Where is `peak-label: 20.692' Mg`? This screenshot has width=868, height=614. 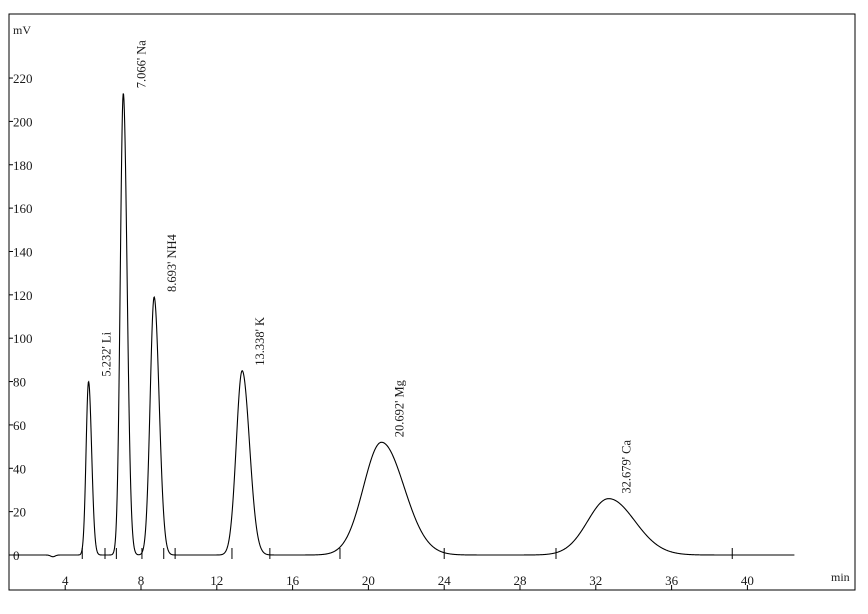 peak-label: 20.692' Mg is located at coordinates (400, 408).